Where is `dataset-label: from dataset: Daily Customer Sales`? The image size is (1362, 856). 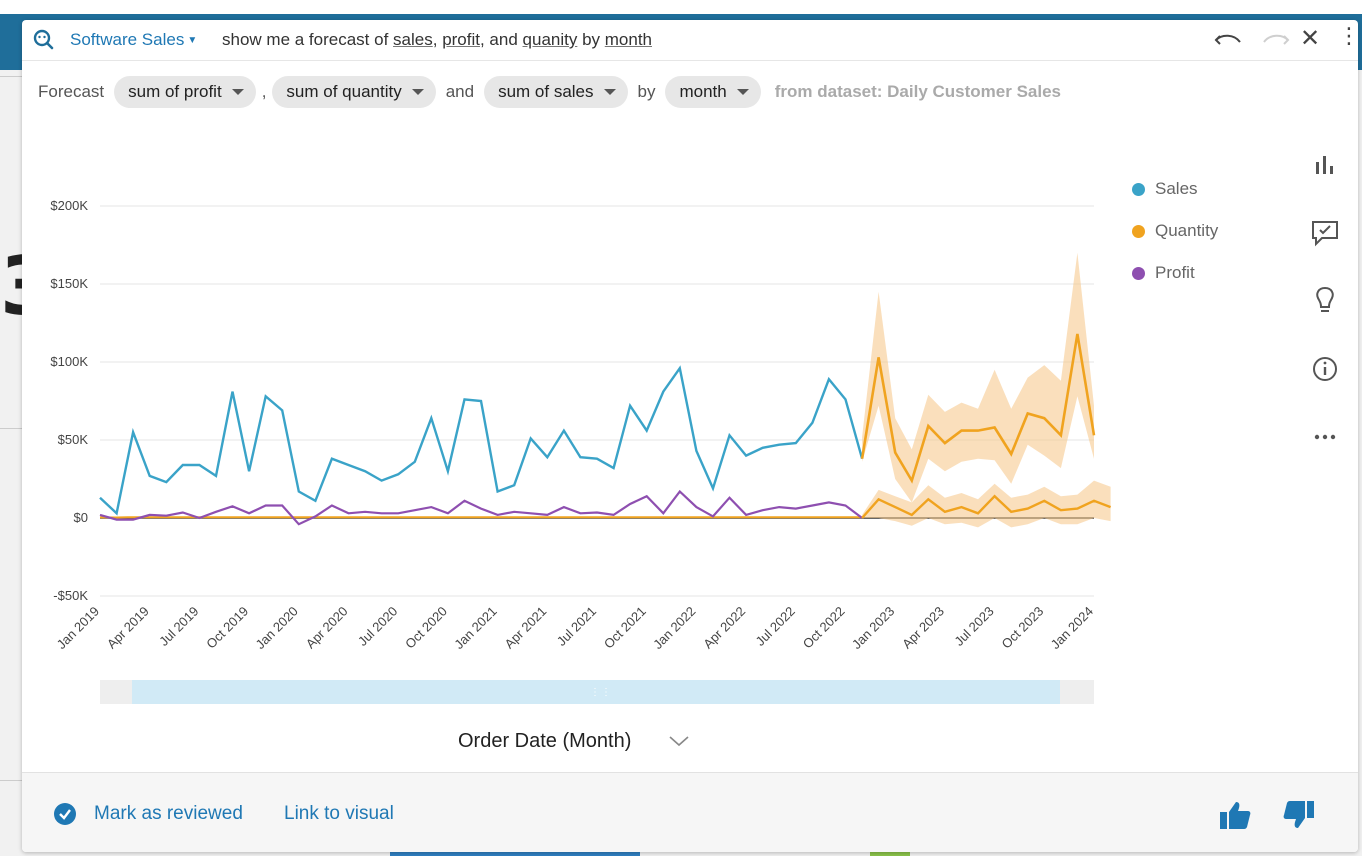
dataset-label: from dataset: Daily Customer Sales is located at coordinates (917, 91).